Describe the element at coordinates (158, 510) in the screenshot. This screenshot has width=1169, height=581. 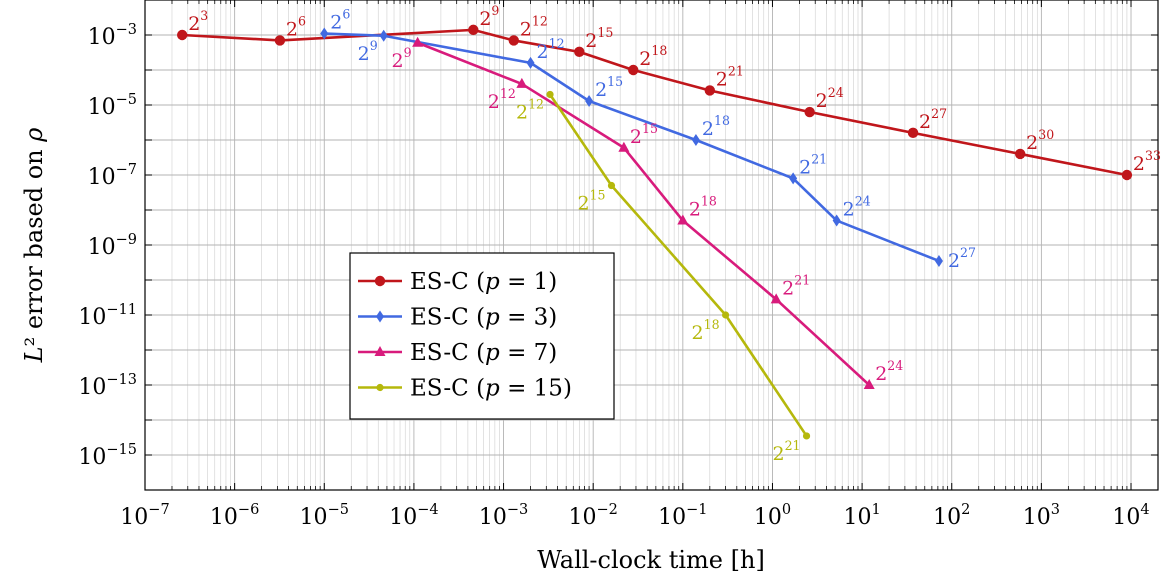
I see `x-tick-label-exponent: −7` at that location.